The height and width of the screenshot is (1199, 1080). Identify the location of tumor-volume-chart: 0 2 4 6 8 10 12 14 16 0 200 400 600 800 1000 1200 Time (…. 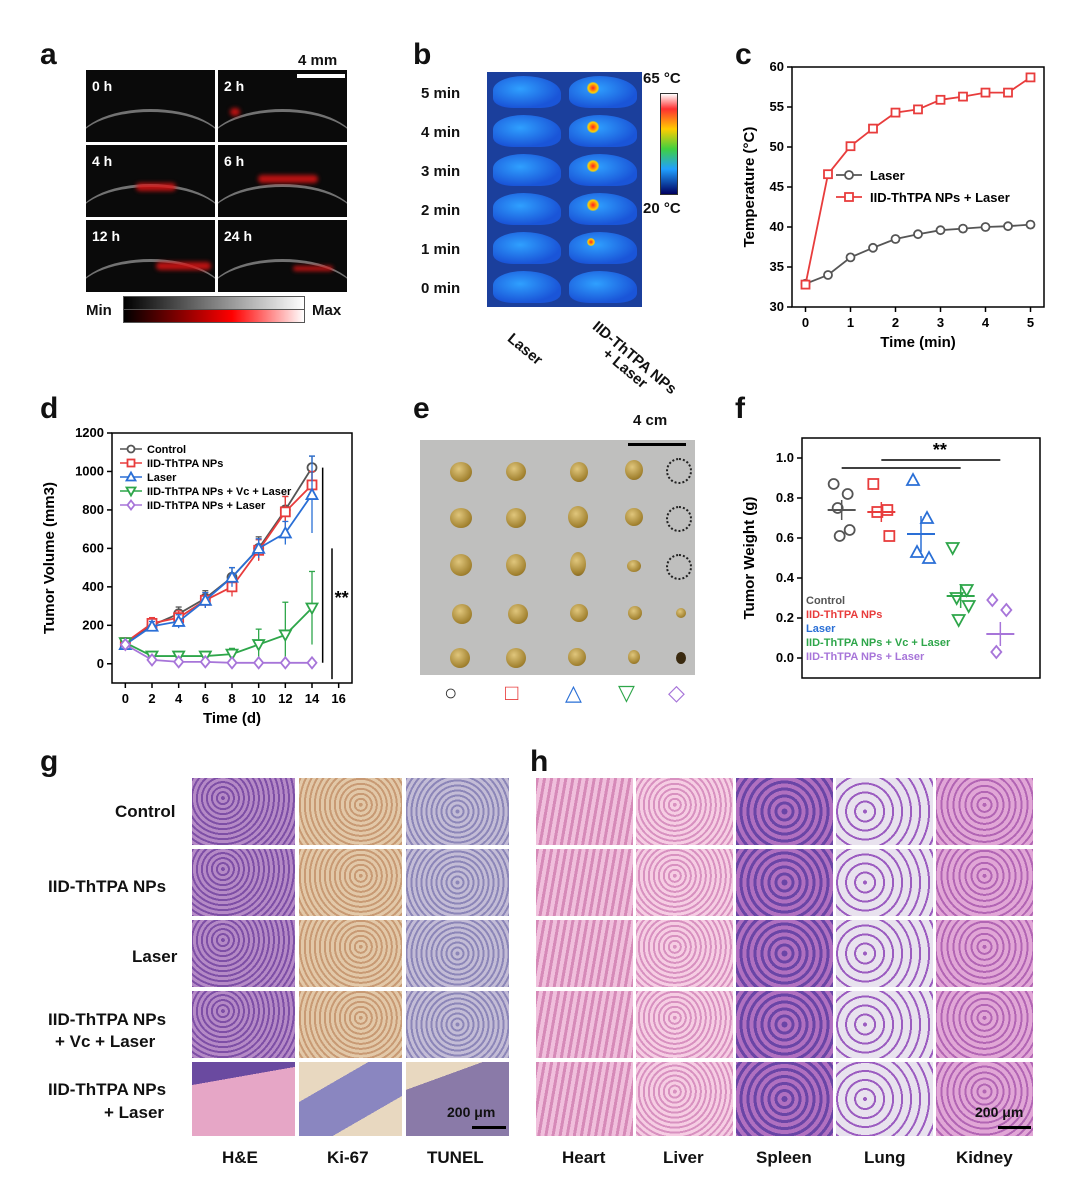
(197, 576).